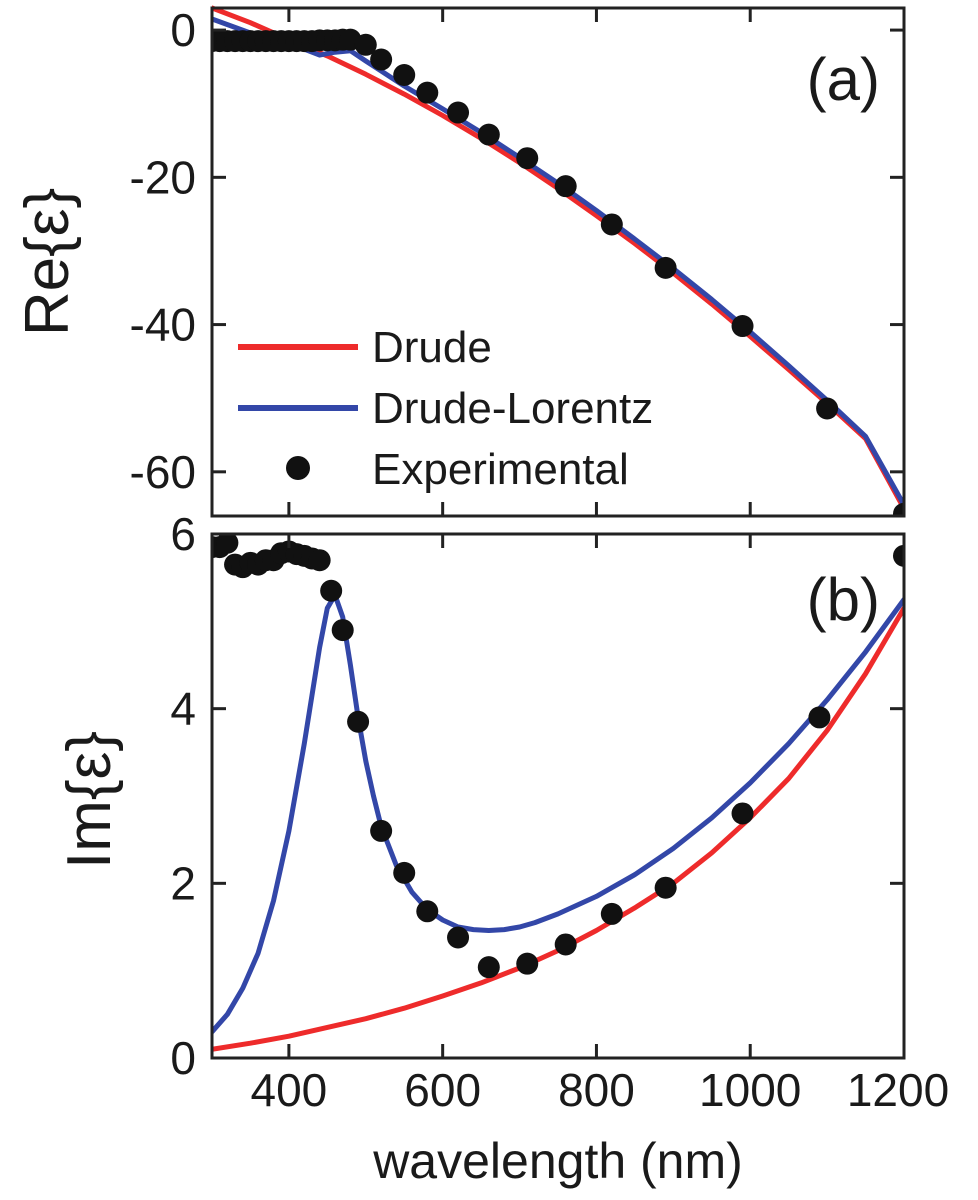 The width and height of the screenshot is (978, 1200). I want to click on panel-a-ytick-label: -60, so click(163, 472).